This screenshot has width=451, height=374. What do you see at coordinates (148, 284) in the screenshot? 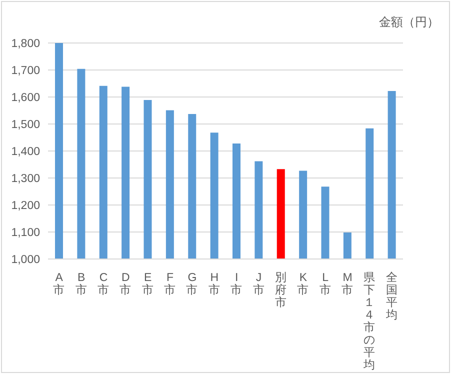
I see `x-tick-label: E市` at bounding box center [148, 284].